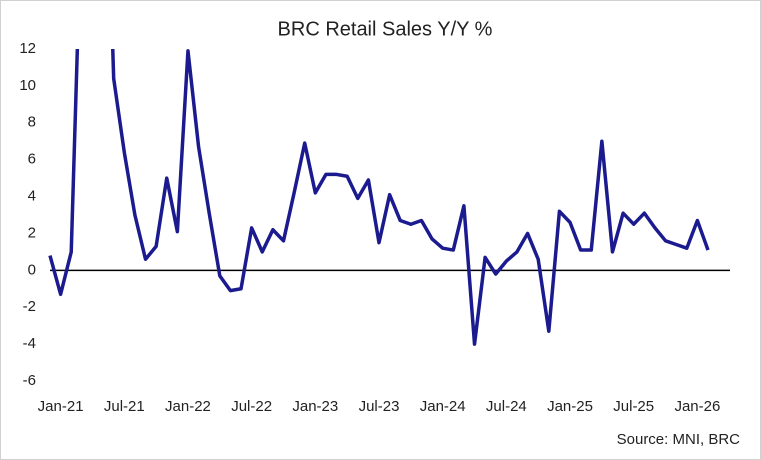 This screenshot has height=460, width=761. Describe the element at coordinates (443, 406) in the screenshot. I see `x-tick-label: Jan-24` at that location.